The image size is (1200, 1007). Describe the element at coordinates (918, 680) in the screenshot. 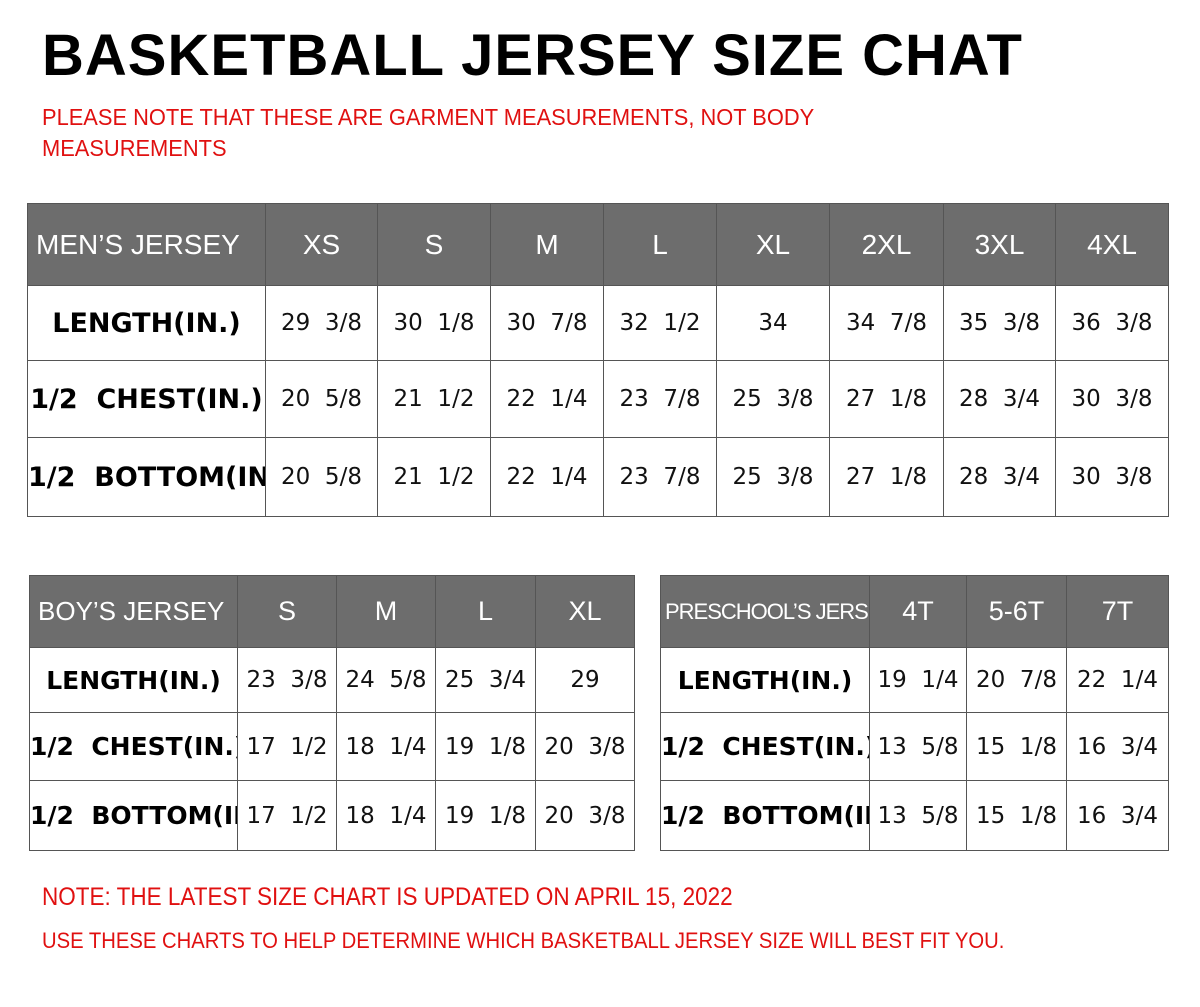

I see `measurement-value: 19 1/4` at that location.